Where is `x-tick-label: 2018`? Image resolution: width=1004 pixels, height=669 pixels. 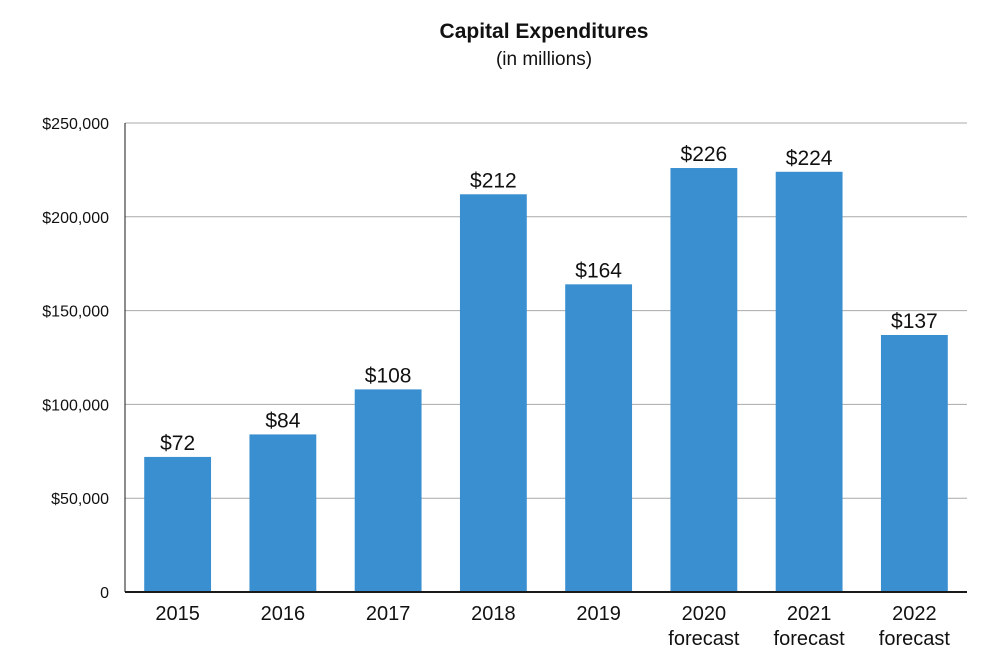 x-tick-label: 2018 is located at coordinates (493, 614).